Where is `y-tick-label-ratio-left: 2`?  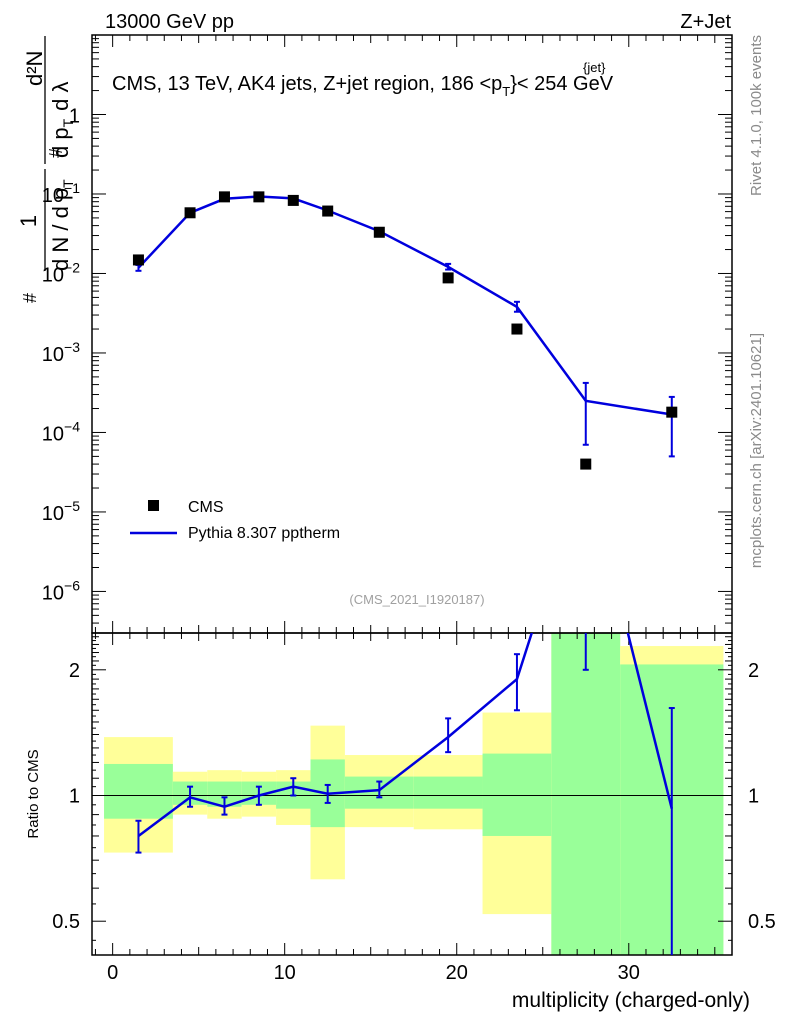
y-tick-label-ratio-left: 2 is located at coordinates (74, 671).